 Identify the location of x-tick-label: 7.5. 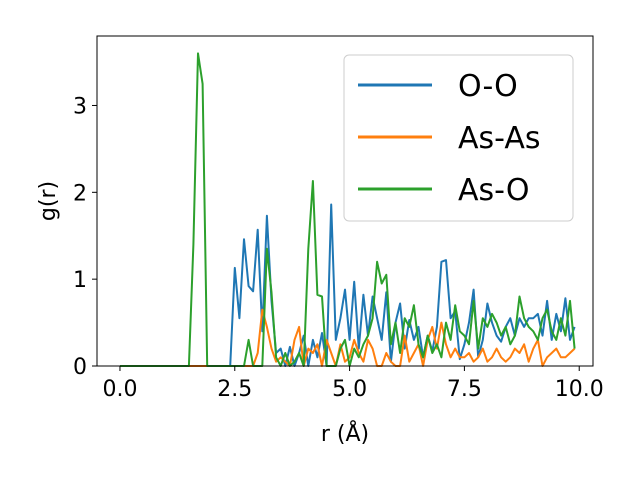
(464, 389).